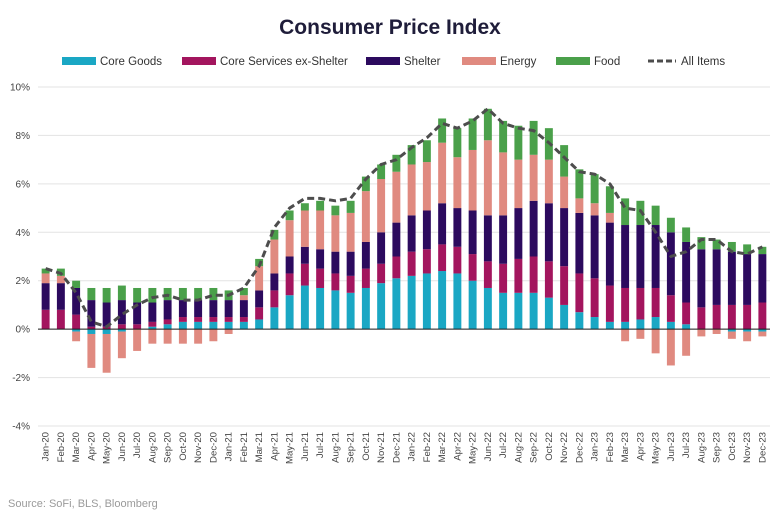 This screenshot has width=781, height=513. I want to click on x-tick-label: Mar-20, so click(76, 447).